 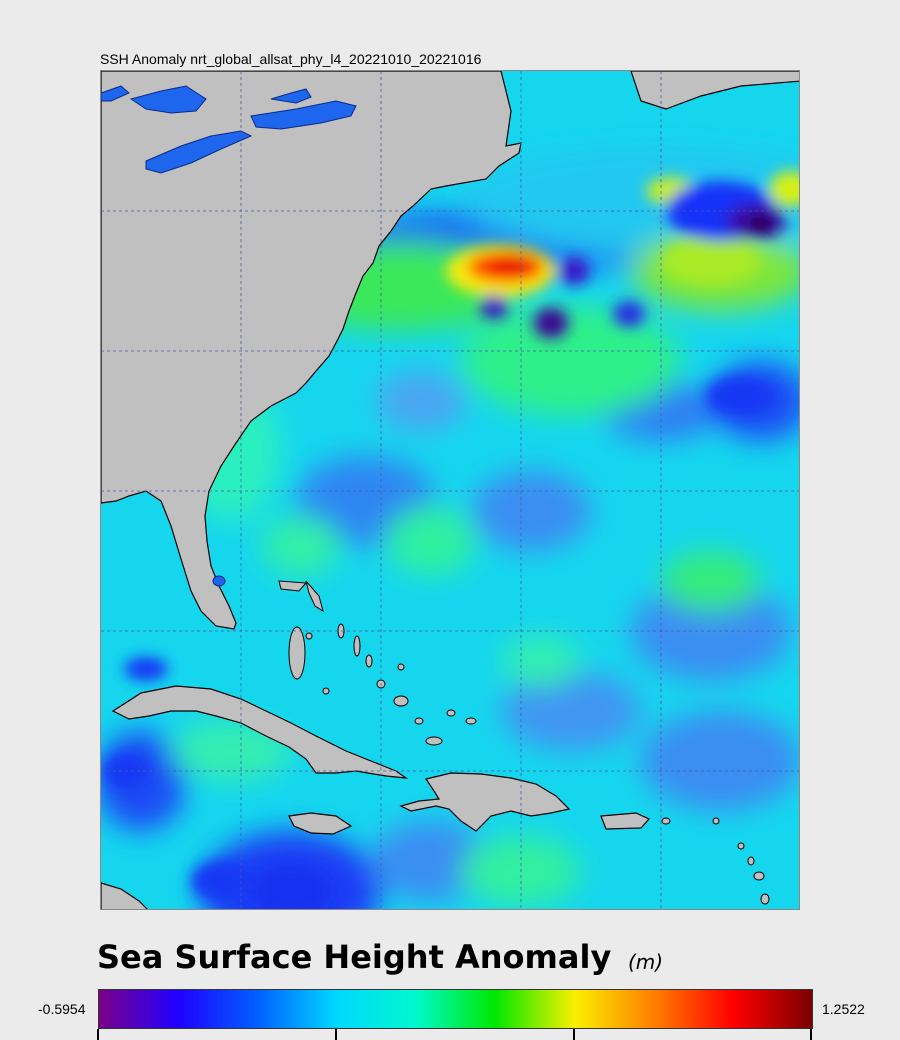 I want to click on lake-erie, so click(x=199, y=152).